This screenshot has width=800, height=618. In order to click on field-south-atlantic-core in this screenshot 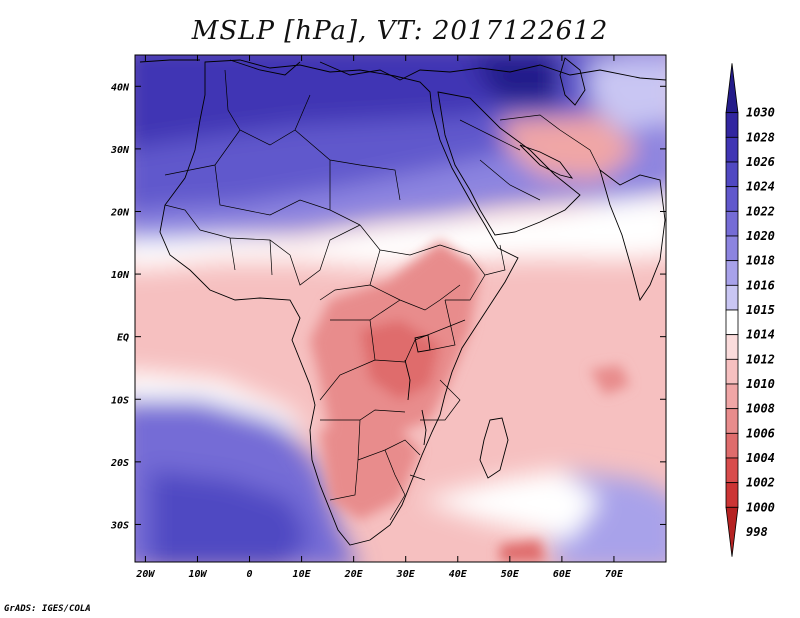, I will do `click(230, 516)`.